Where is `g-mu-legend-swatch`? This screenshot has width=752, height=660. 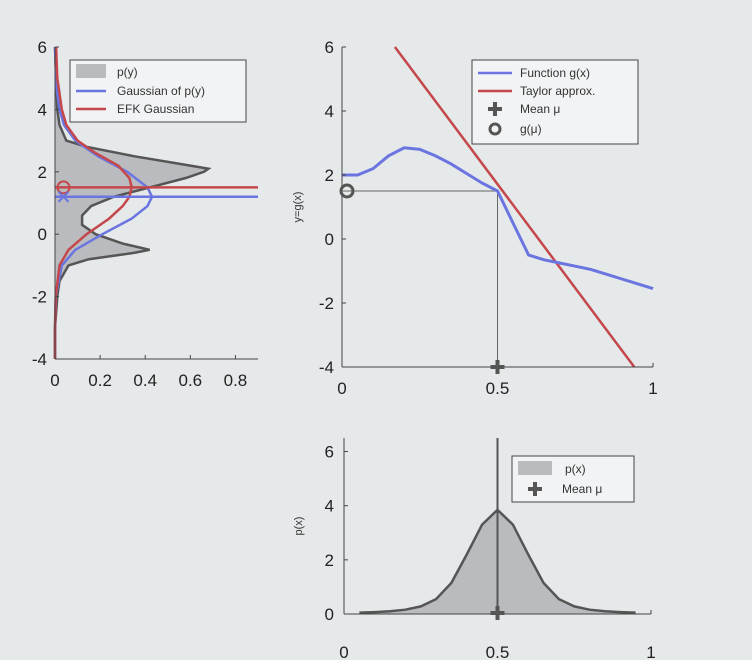
g-mu-legend-swatch is located at coordinates (495, 129).